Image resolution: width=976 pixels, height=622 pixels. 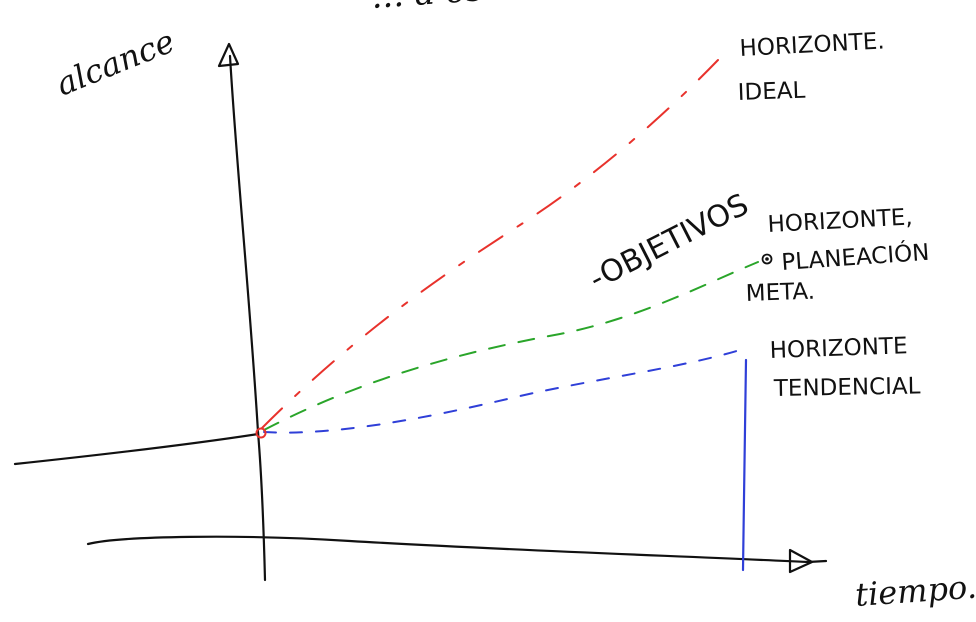 What do you see at coordinates (115, 63) in the screenshot?
I see `y-axis-label: alcance` at bounding box center [115, 63].